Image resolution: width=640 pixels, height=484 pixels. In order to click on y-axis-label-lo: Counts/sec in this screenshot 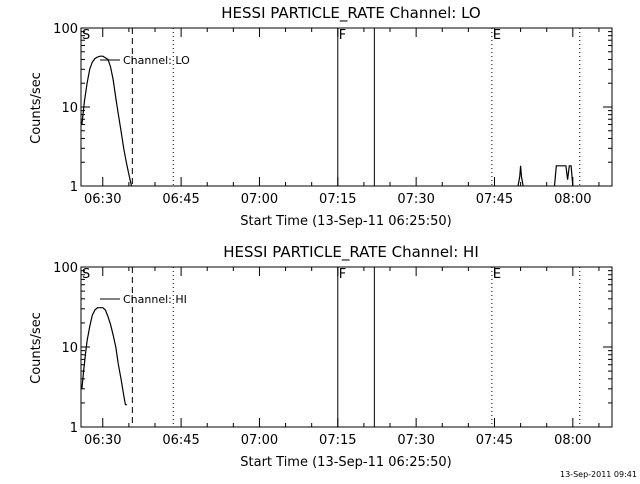, I will do `click(36, 108)`.